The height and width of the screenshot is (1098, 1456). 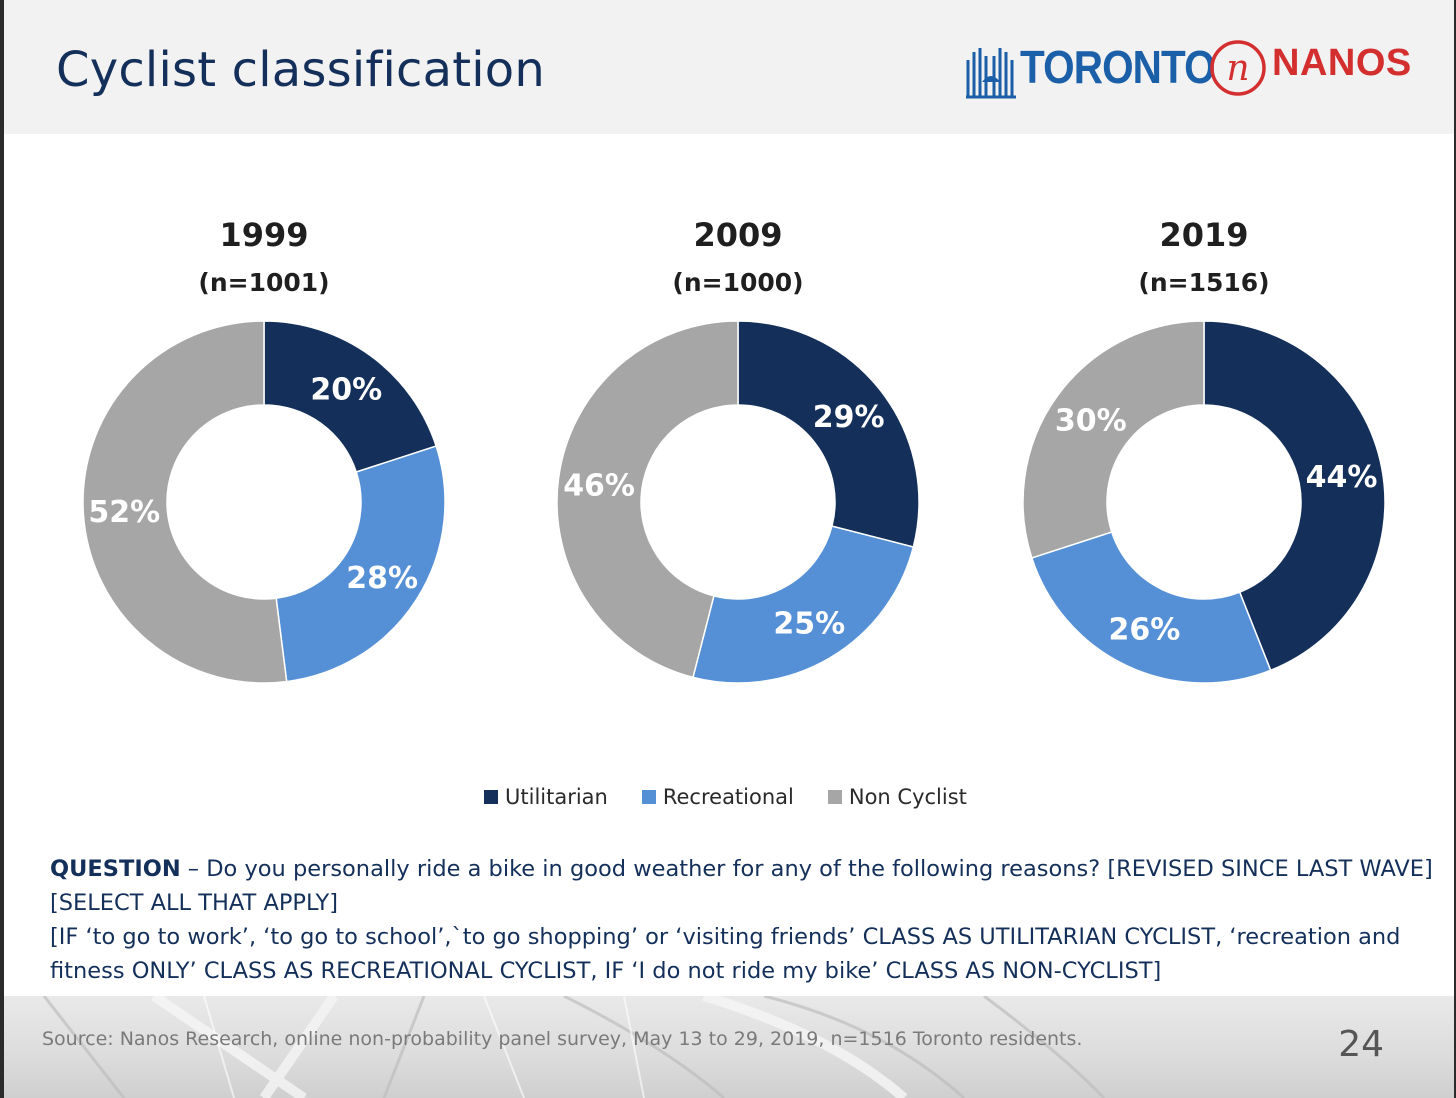 What do you see at coordinates (1144, 630) in the screenshot?
I see `data-label-recreational: 26%` at bounding box center [1144, 630].